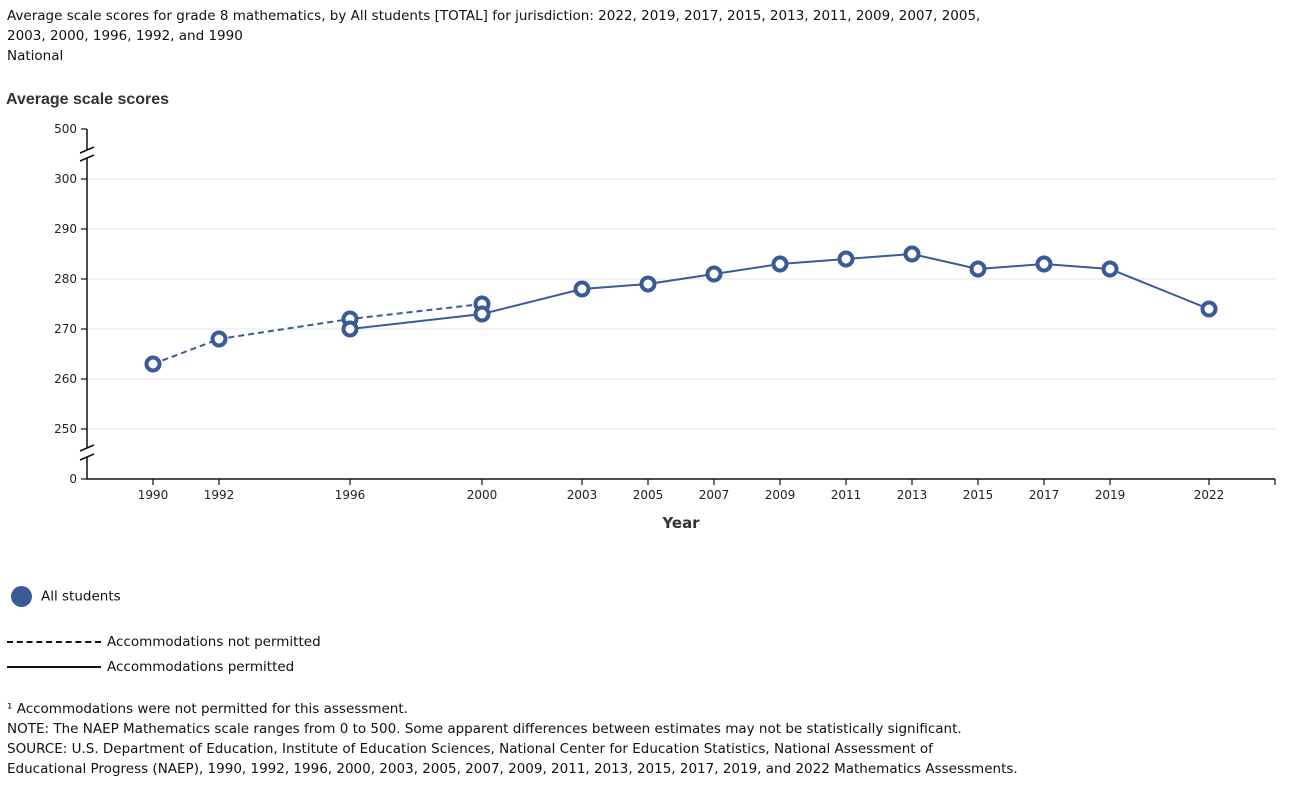  I want to click on y-tick-label: 290, so click(65, 229).